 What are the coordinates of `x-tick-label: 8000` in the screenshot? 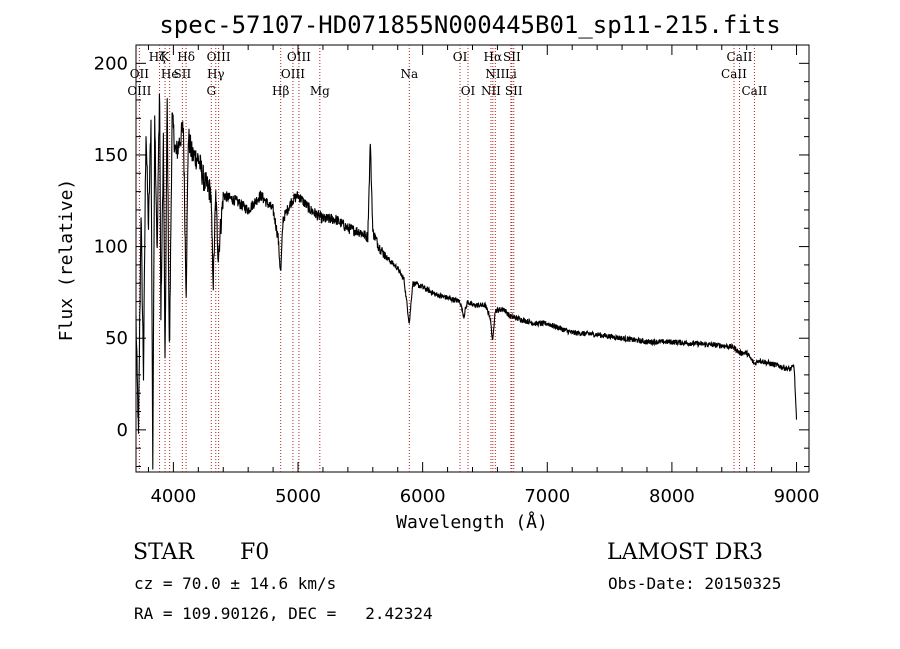 It's located at (672, 496).